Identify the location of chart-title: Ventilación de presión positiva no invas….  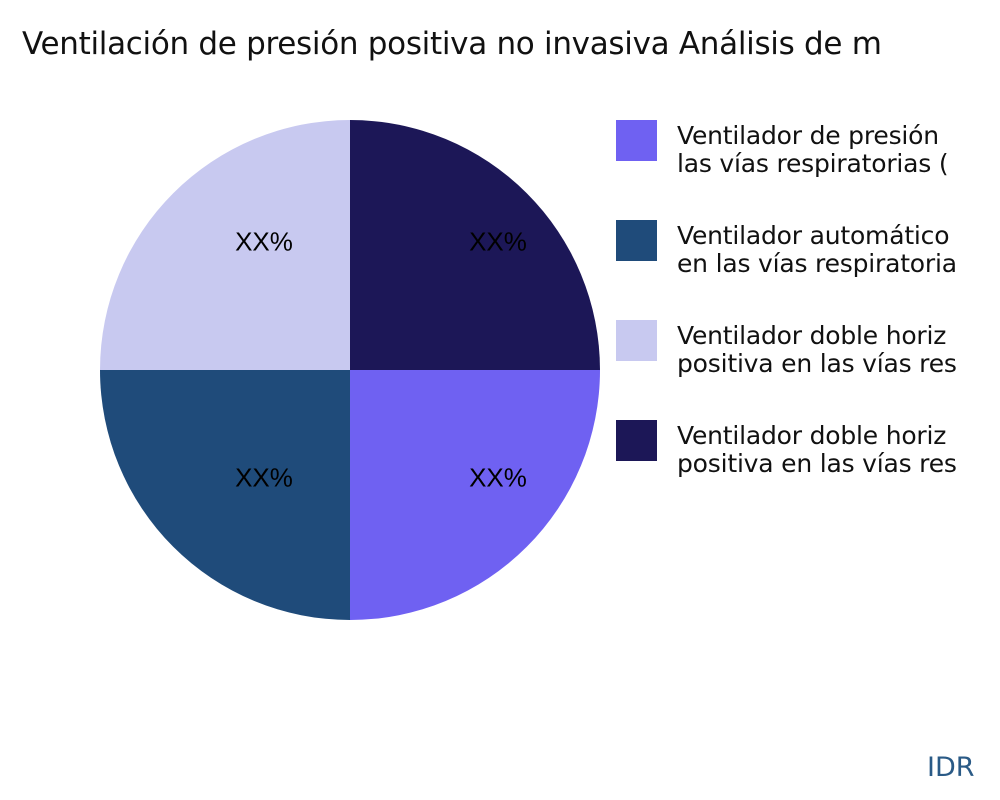
(452, 44).